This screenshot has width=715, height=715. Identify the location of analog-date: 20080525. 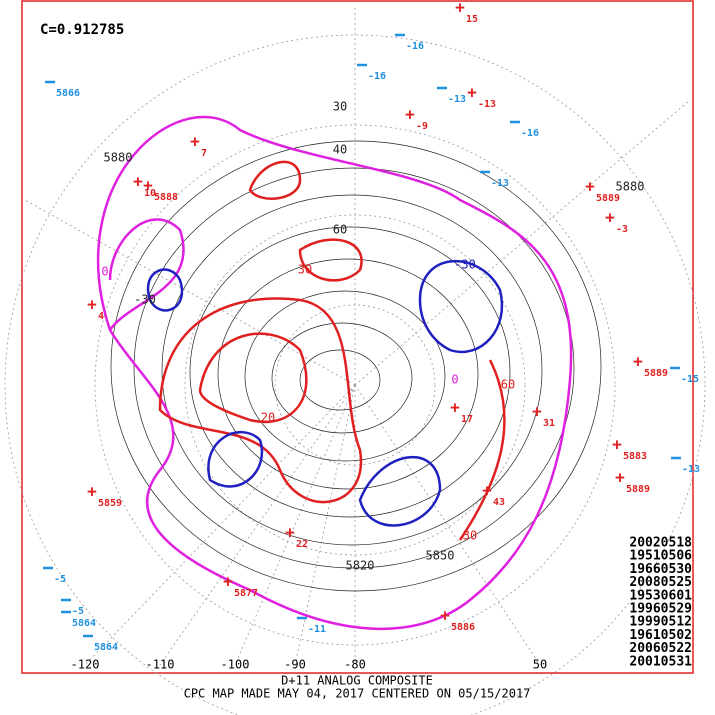
(660, 582).